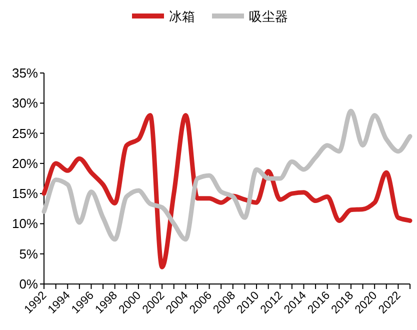  Describe the element at coordinates (25, 73) in the screenshot. I see `y-tick-label: 35%` at that location.